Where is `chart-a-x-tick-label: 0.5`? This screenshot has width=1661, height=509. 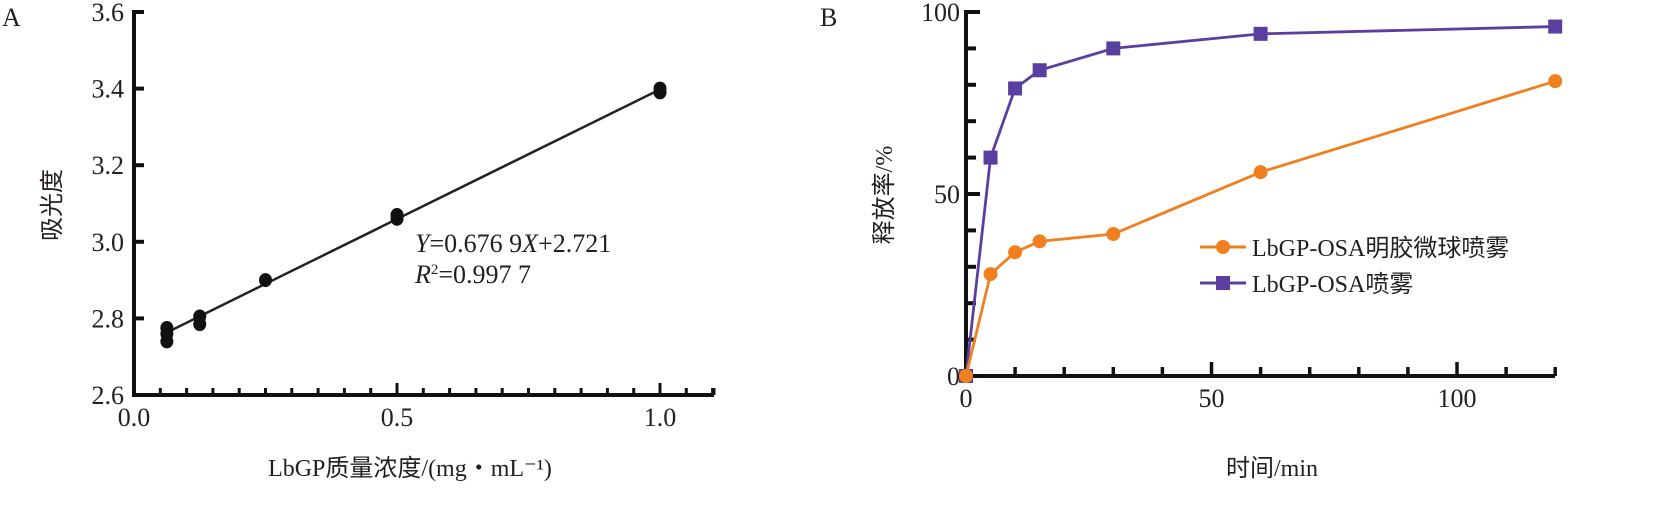
chart-a-x-tick-label: 0.5 is located at coordinates (397, 417).